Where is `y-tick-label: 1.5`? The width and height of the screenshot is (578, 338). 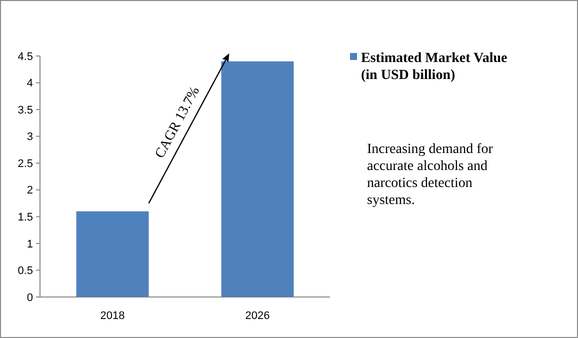 y-tick-label: 1.5 is located at coordinates (25, 218).